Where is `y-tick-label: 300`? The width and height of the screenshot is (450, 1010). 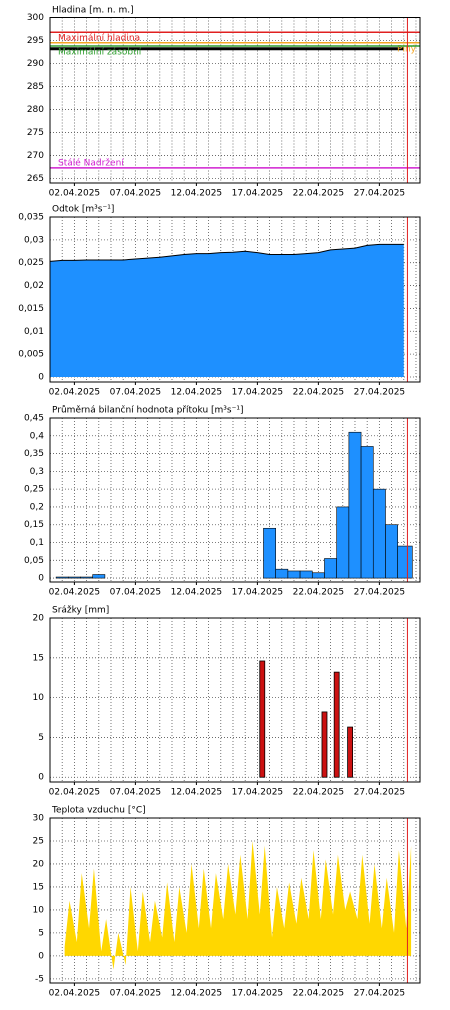
y-tick-label: 300 is located at coordinates (35, 18).